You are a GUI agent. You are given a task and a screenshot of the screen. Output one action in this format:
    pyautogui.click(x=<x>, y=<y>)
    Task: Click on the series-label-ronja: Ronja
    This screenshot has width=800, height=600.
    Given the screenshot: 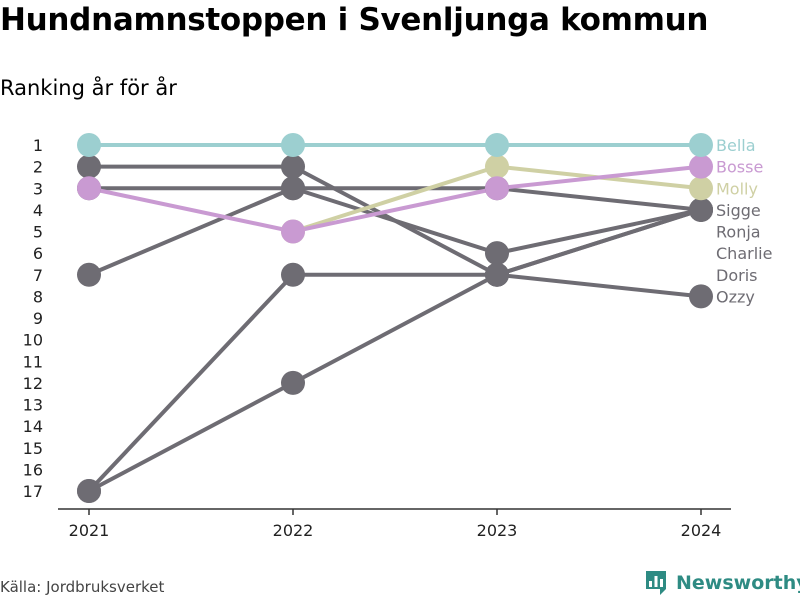 What is the action you would take?
    pyautogui.click(x=738, y=232)
    